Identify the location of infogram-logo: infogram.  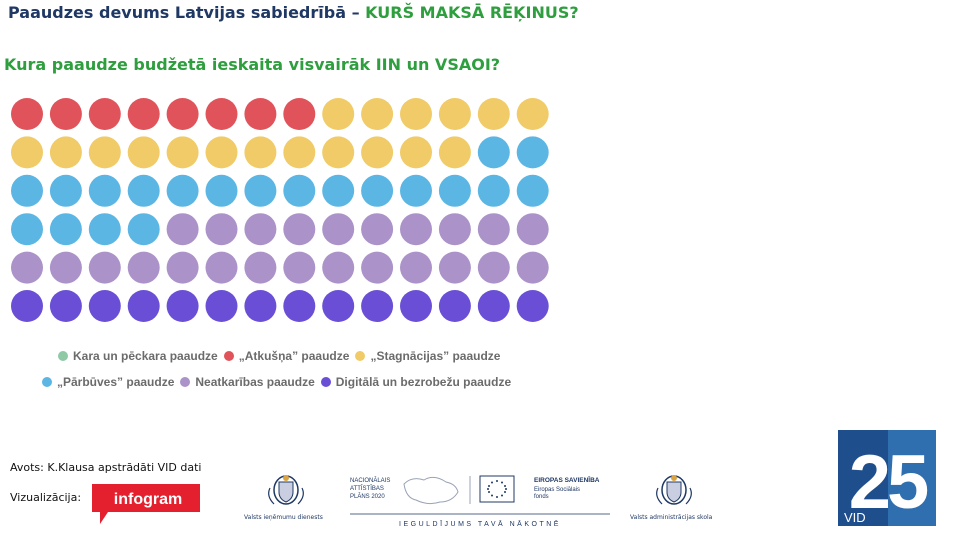
(144, 504).